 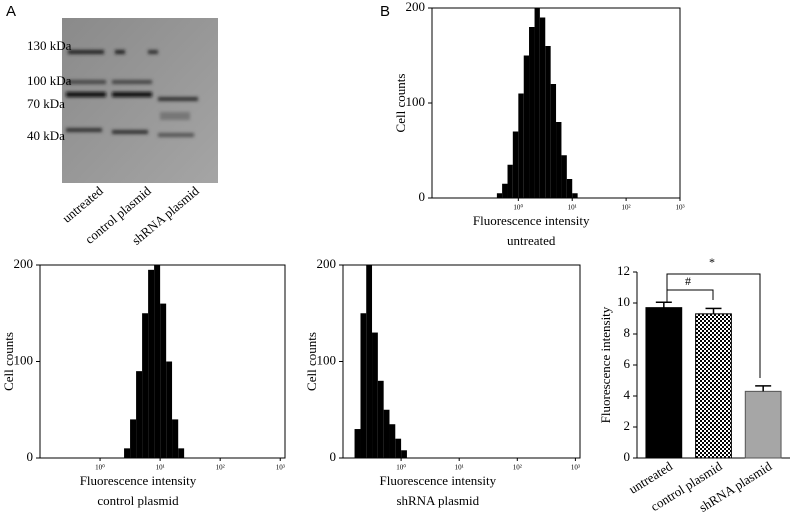 I want to click on blot-marker: 130 kDa, so click(x=49, y=45).